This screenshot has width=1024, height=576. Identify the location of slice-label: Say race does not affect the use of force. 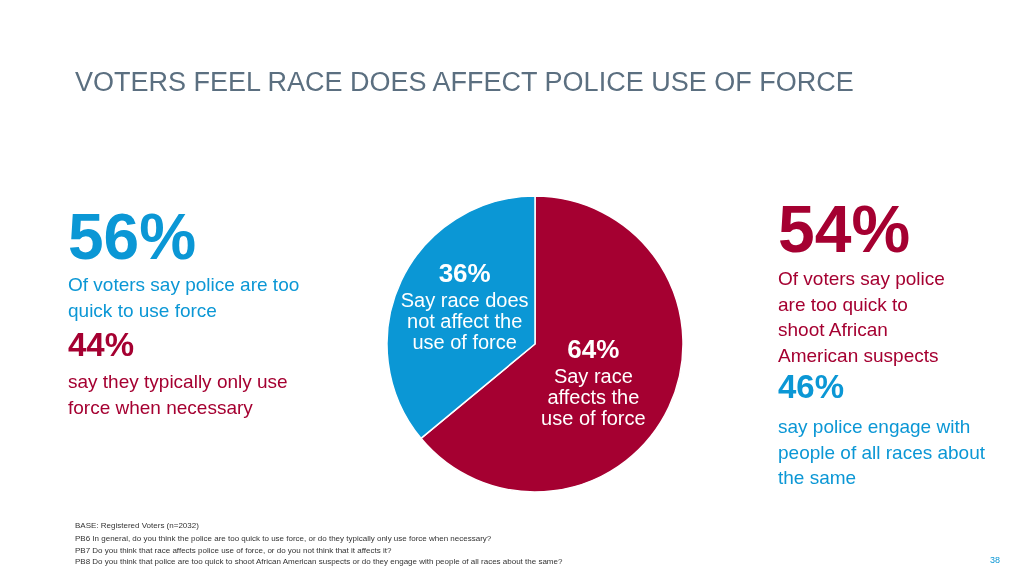
(464, 321).